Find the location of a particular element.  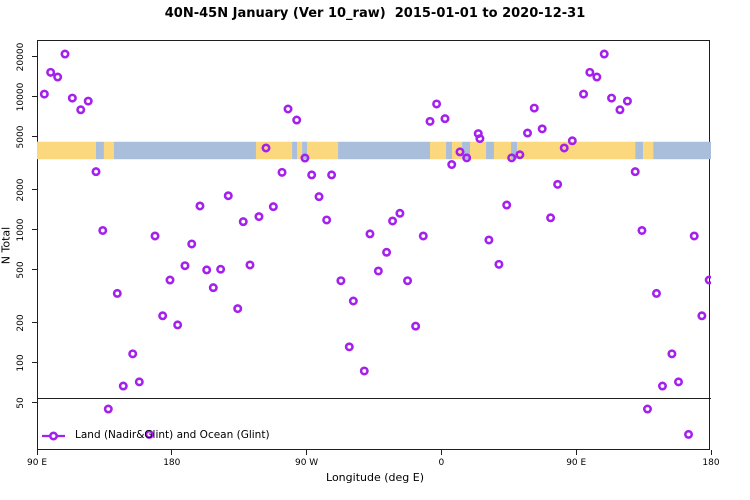

y-tick-label: 10000 is located at coordinates (21, 97).